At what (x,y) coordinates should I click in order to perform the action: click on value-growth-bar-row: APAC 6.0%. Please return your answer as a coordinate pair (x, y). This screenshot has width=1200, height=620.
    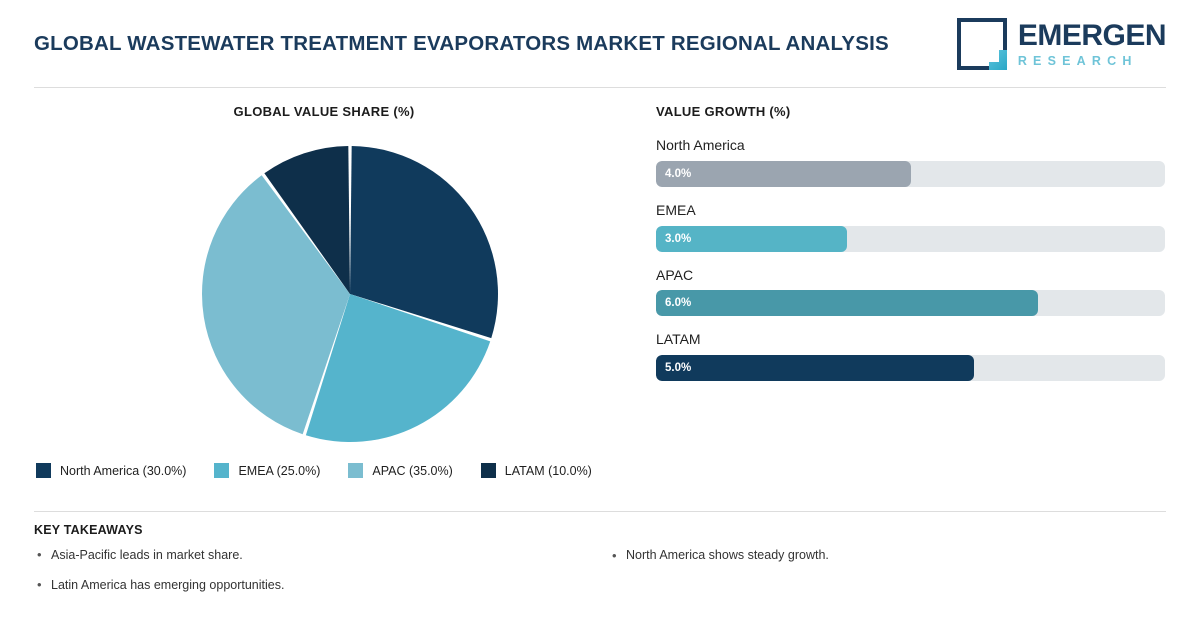
    Looking at the image, I should click on (911, 292).